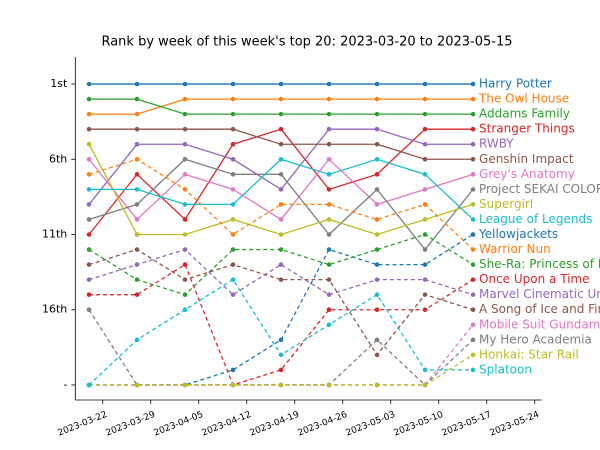  Describe the element at coordinates (527, 129) in the screenshot. I see `series-label: Stranger Things` at that location.